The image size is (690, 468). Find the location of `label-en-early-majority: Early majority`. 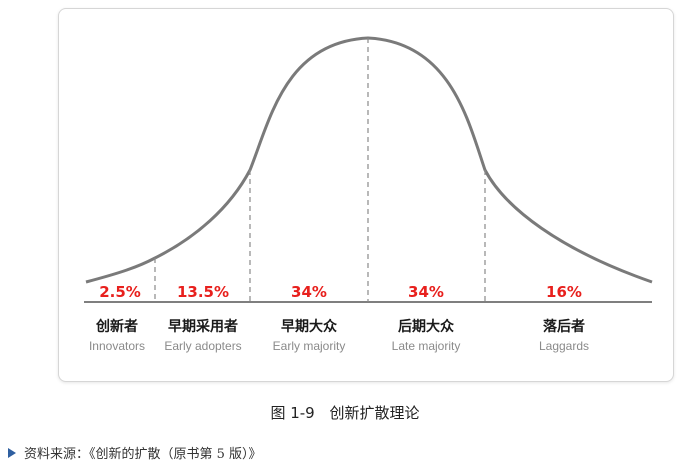

label-en-early-majority: Early majority is located at coordinates (309, 346).